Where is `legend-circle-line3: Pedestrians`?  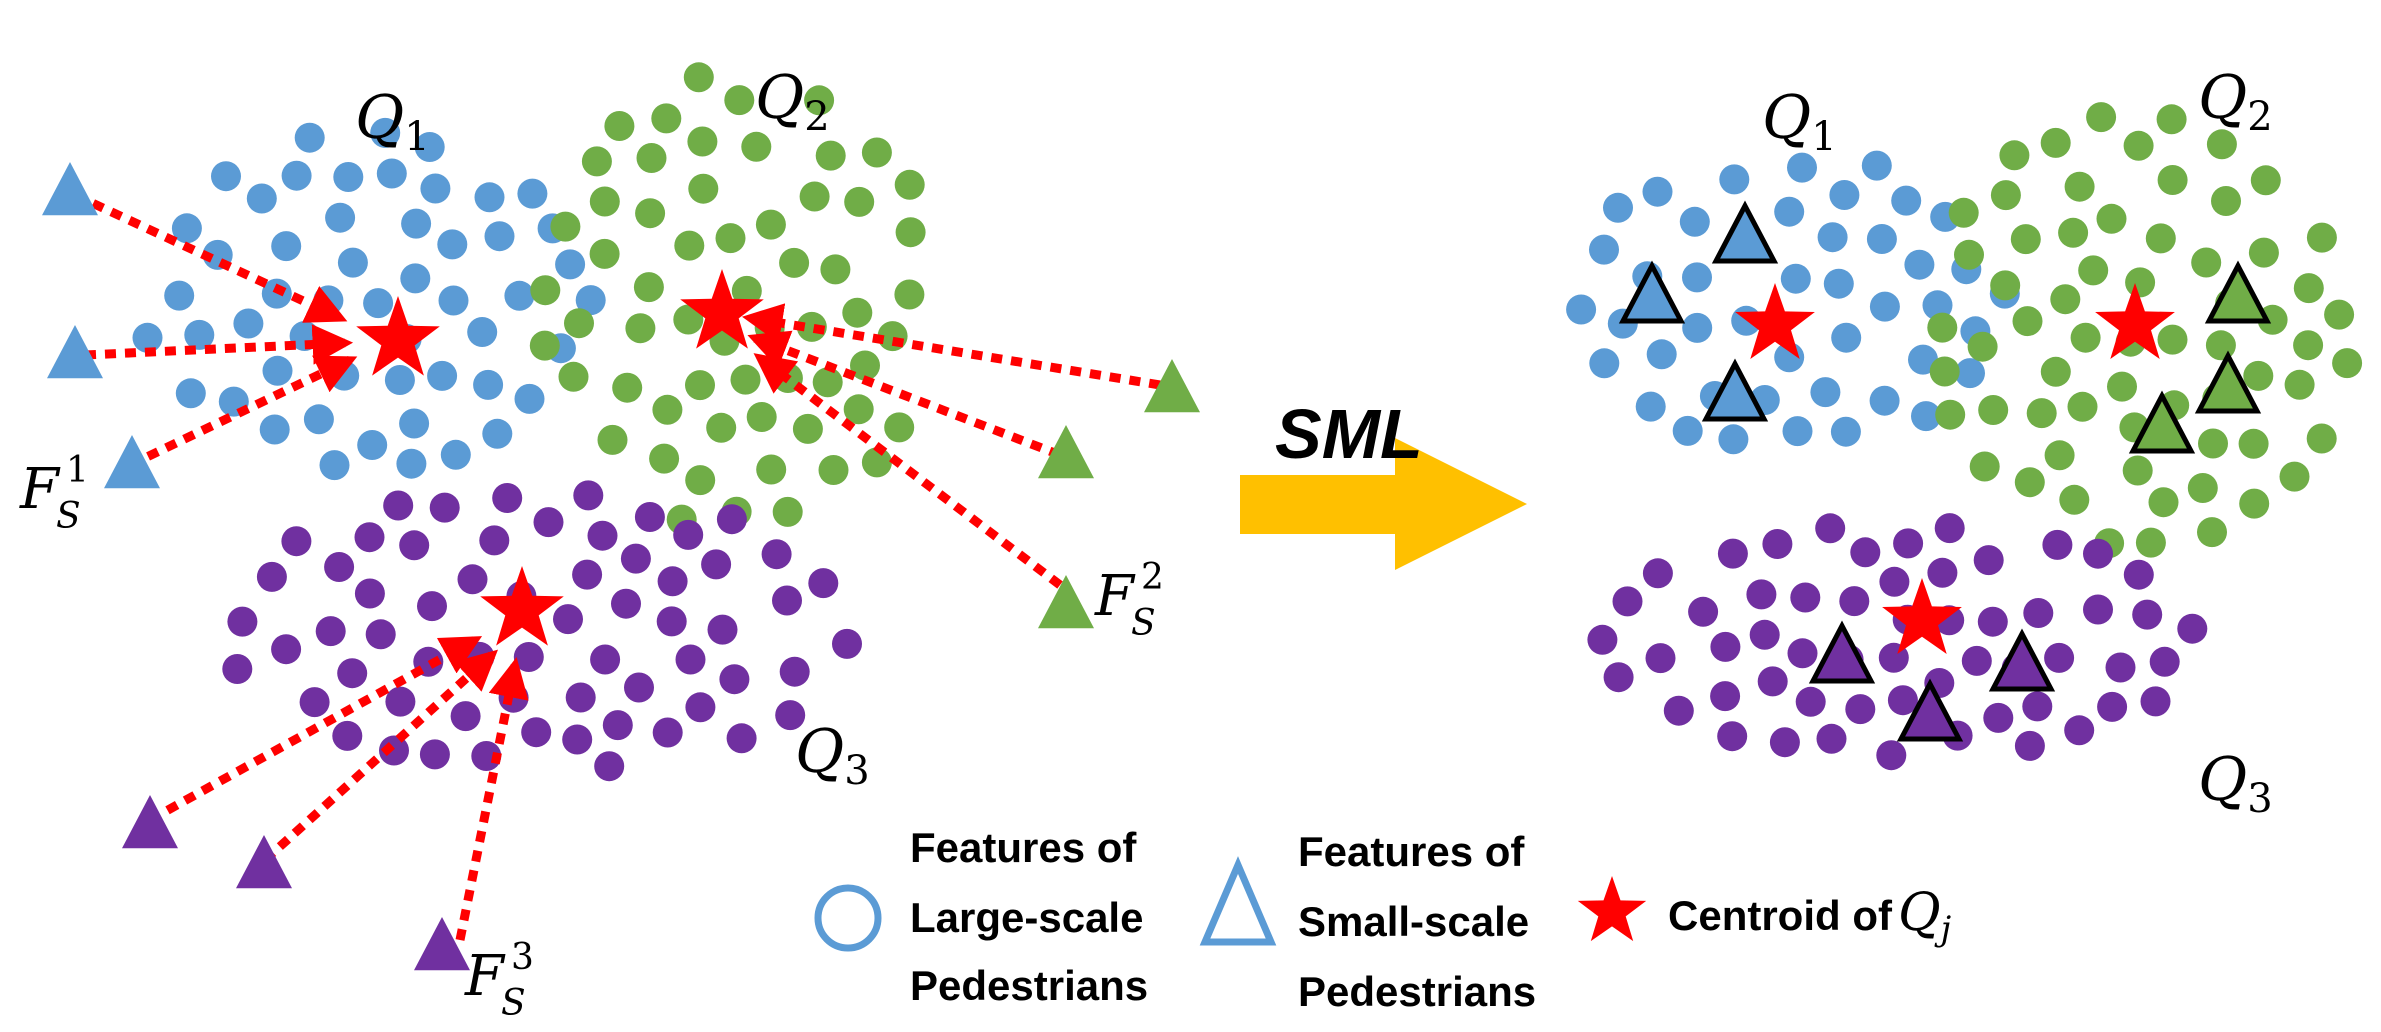 legend-circle-line3: Pedestrians is located at coordinates (1029, 985).